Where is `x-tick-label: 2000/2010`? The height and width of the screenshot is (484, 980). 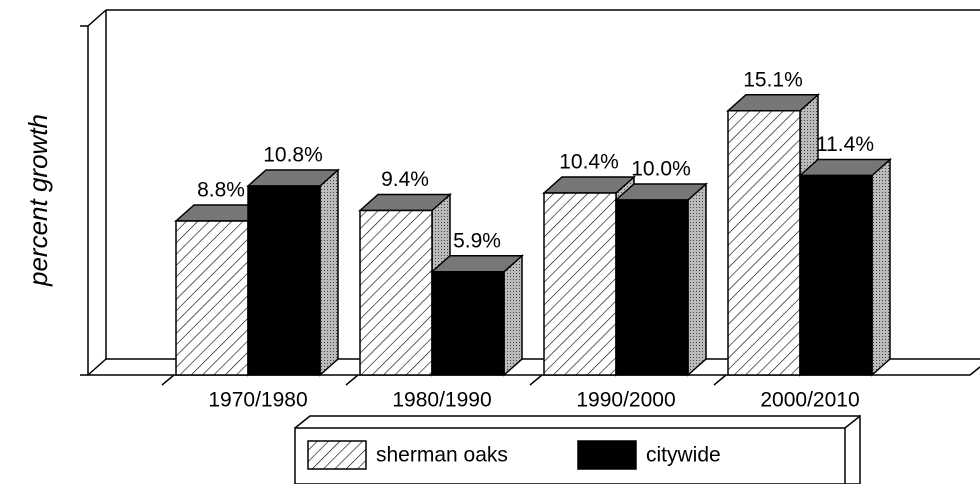
x-tick-label: 2000/2010 is located at coordinates (809, 400).